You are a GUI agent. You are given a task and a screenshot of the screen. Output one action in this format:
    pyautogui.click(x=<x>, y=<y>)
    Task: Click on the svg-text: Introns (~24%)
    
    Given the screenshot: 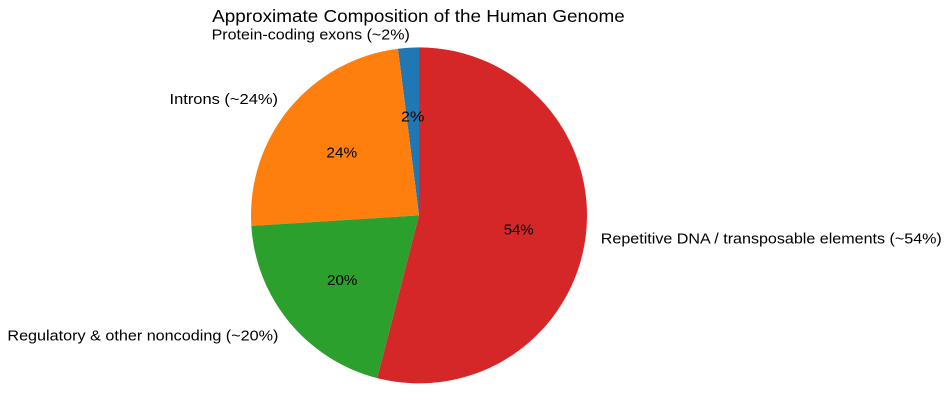 What is the action you would take?
    pyautogui.click(x=224, y=100)
    